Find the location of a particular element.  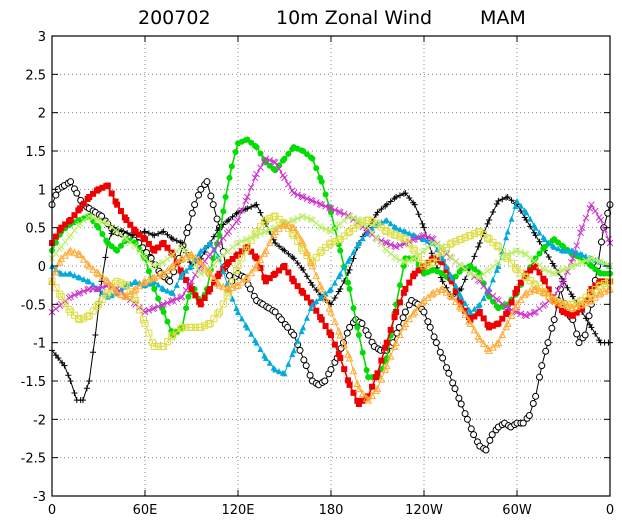

y-tick-label: -1 is located at coordinates (39, 344).